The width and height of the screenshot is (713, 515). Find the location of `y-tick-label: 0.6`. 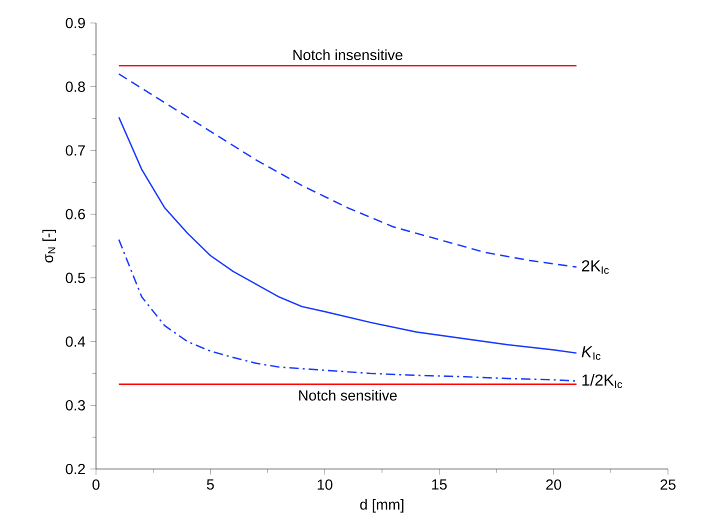

y-tick-label: 0.6 is located at coordinates (75, 214).